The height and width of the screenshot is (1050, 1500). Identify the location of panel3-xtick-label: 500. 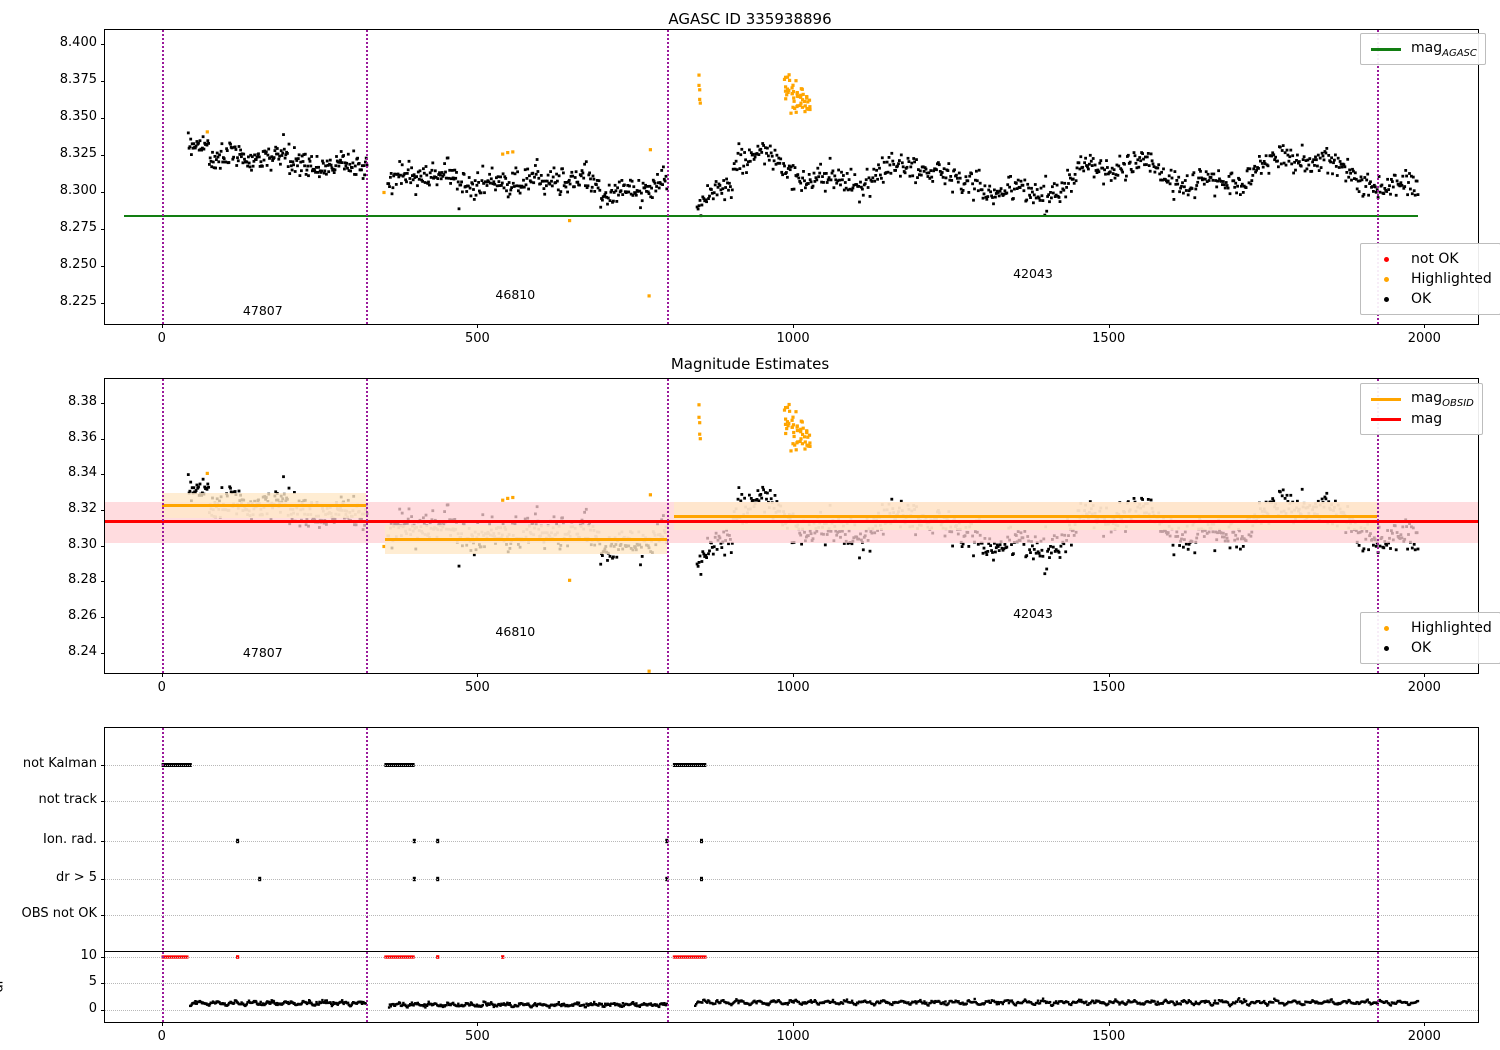
(477, 1036).